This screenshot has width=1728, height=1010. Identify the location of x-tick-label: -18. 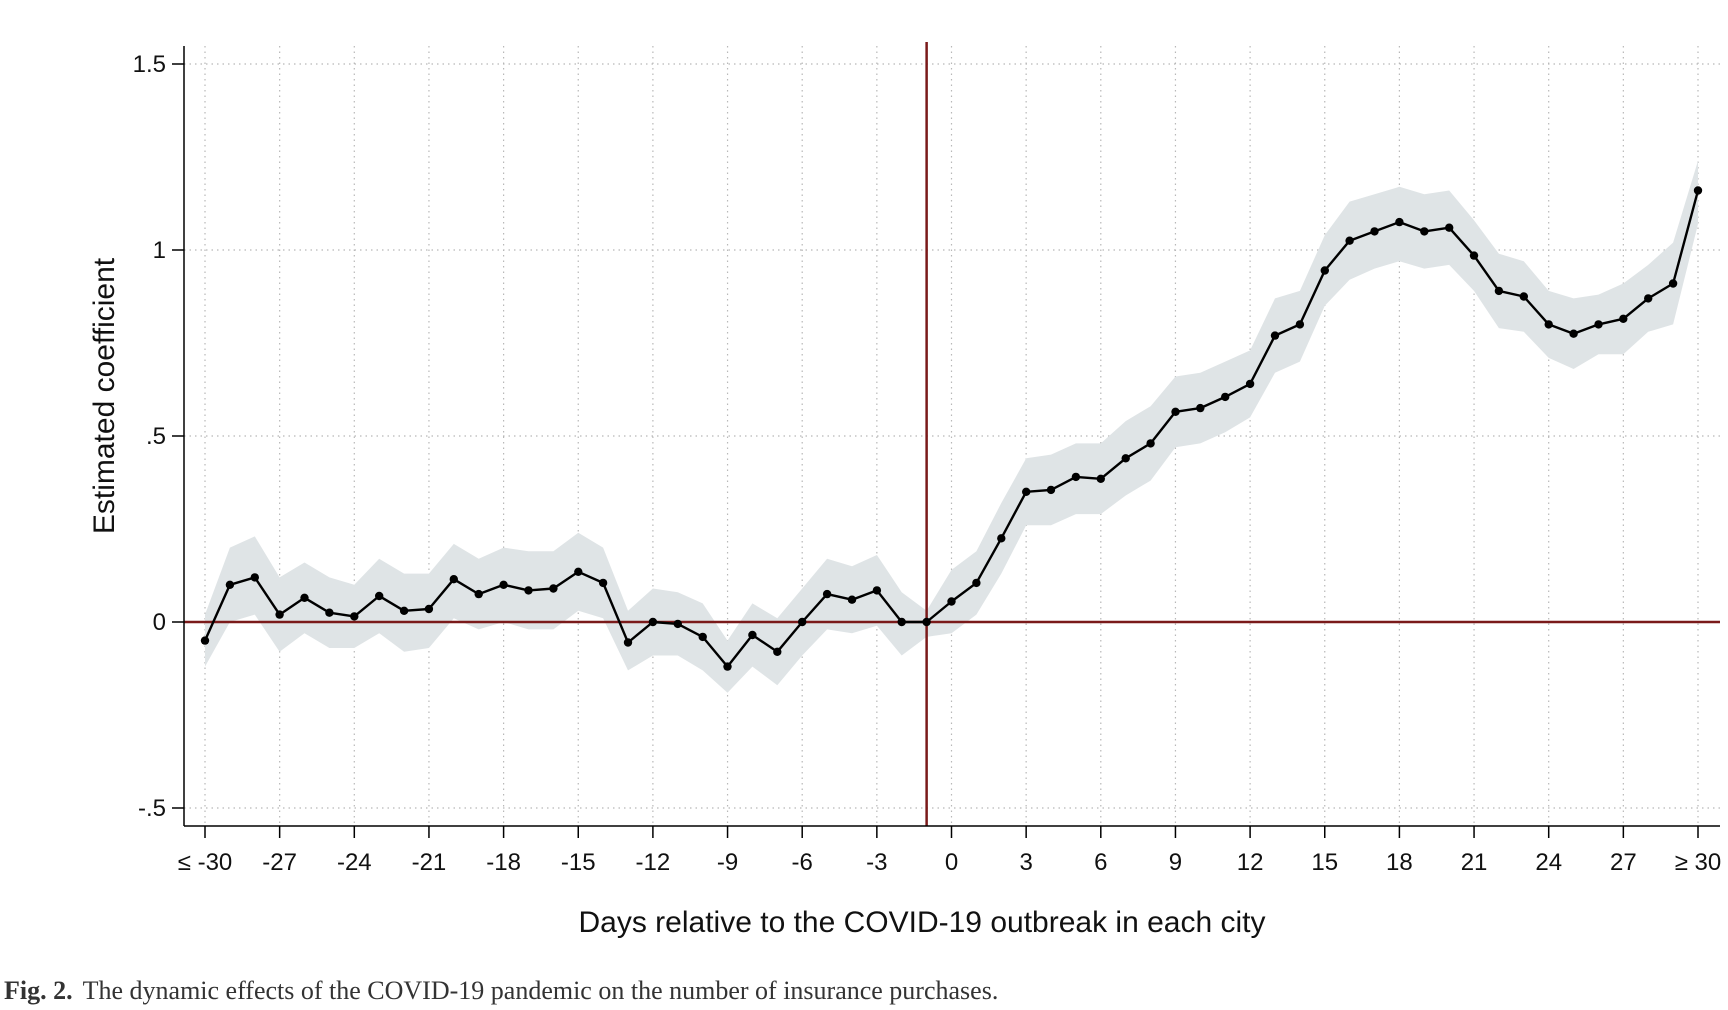
(503, 862).